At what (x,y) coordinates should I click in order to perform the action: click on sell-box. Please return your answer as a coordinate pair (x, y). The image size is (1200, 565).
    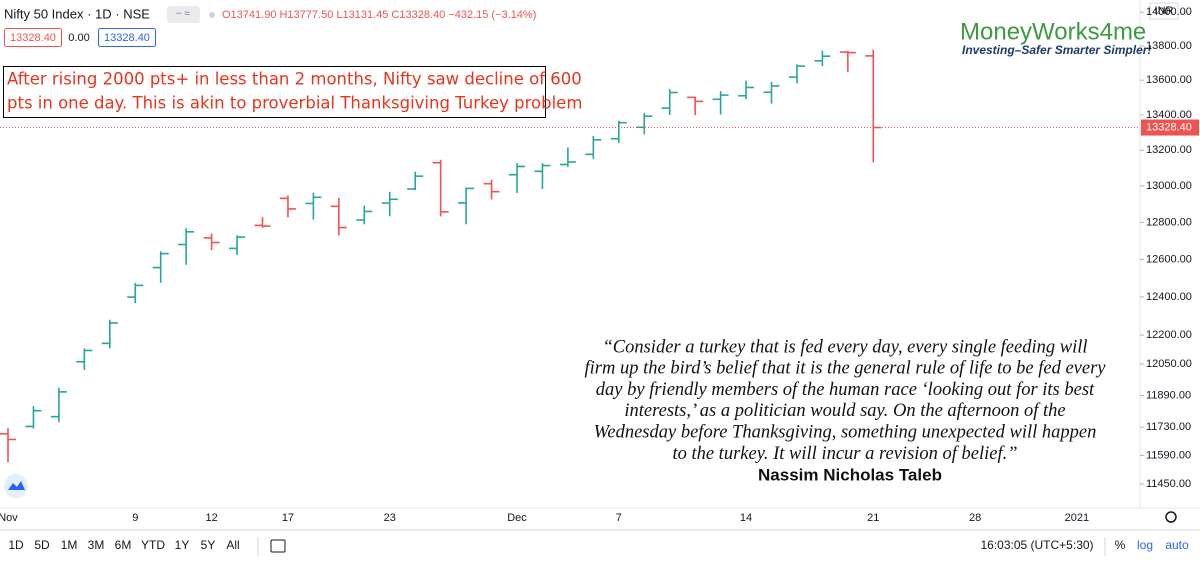
    Looking at the image, I should click on (33, 37).